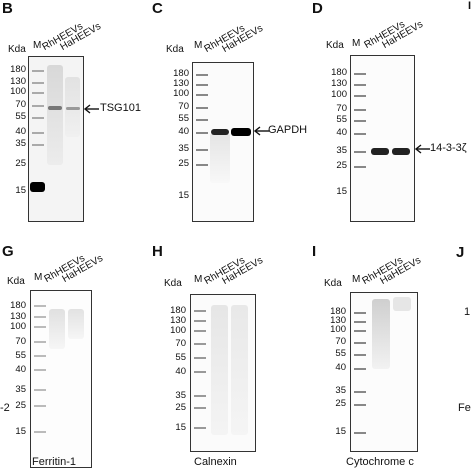 The height and width of the screenshot is (474, 474). I want to click on panel-j: J 1 Fe, so click(447, 357).